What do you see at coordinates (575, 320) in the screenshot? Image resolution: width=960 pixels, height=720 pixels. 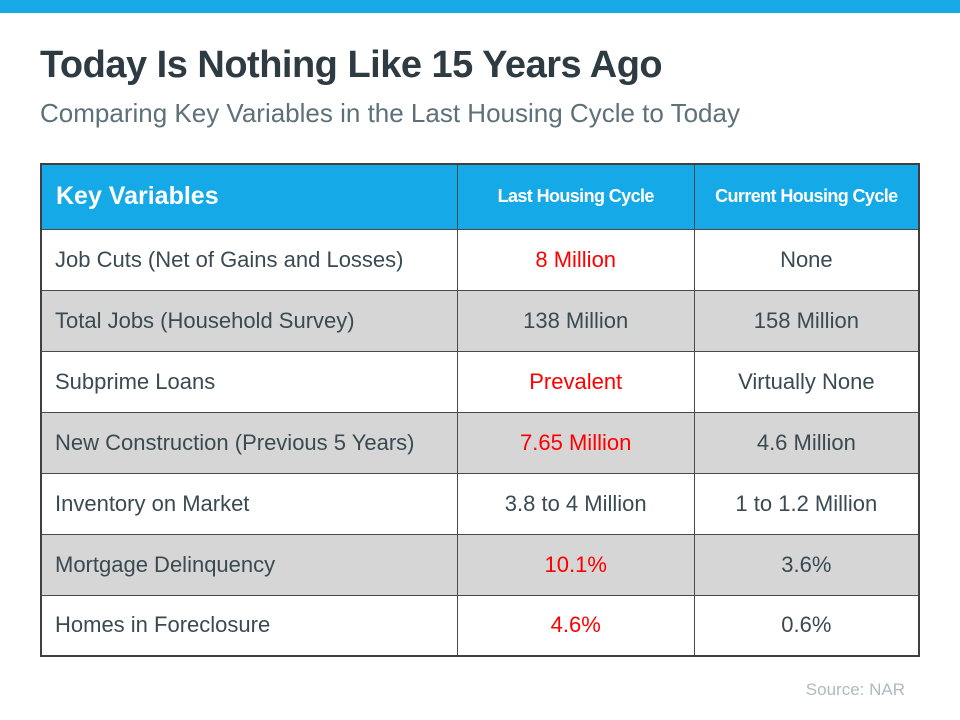 I see `last-cycle-value: 138 Million` at bounding box center [575, 320].